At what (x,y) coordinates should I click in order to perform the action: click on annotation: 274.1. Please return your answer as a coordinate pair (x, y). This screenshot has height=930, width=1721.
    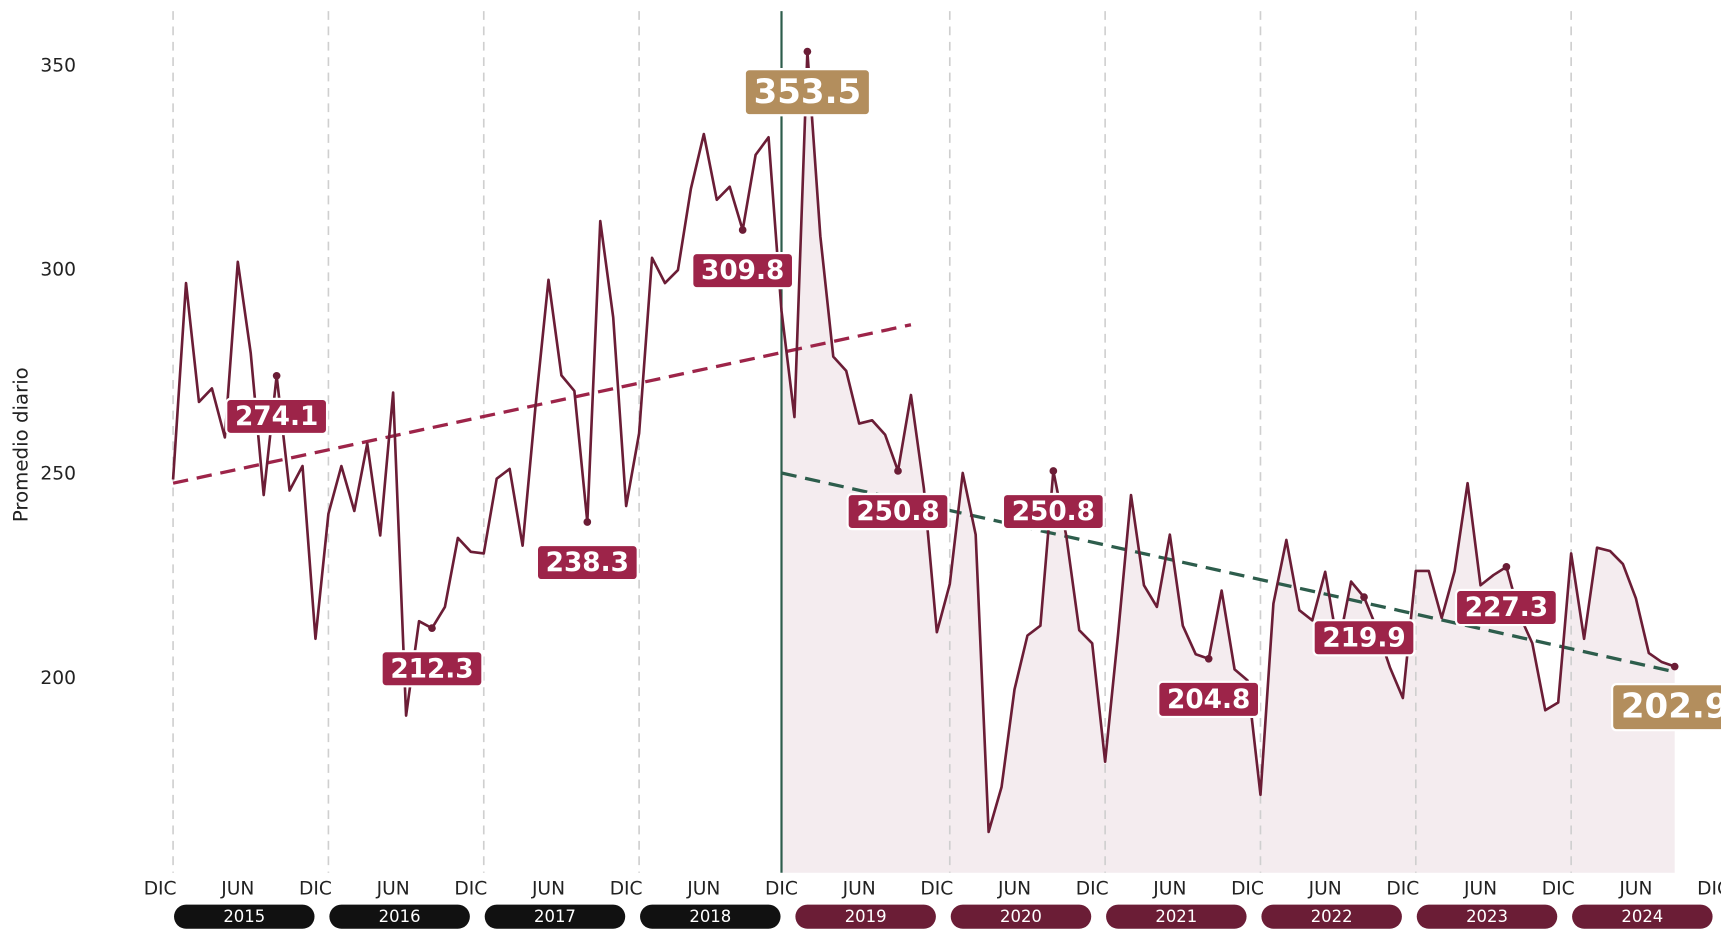
    Looking at the image, I should click on (277, 416).